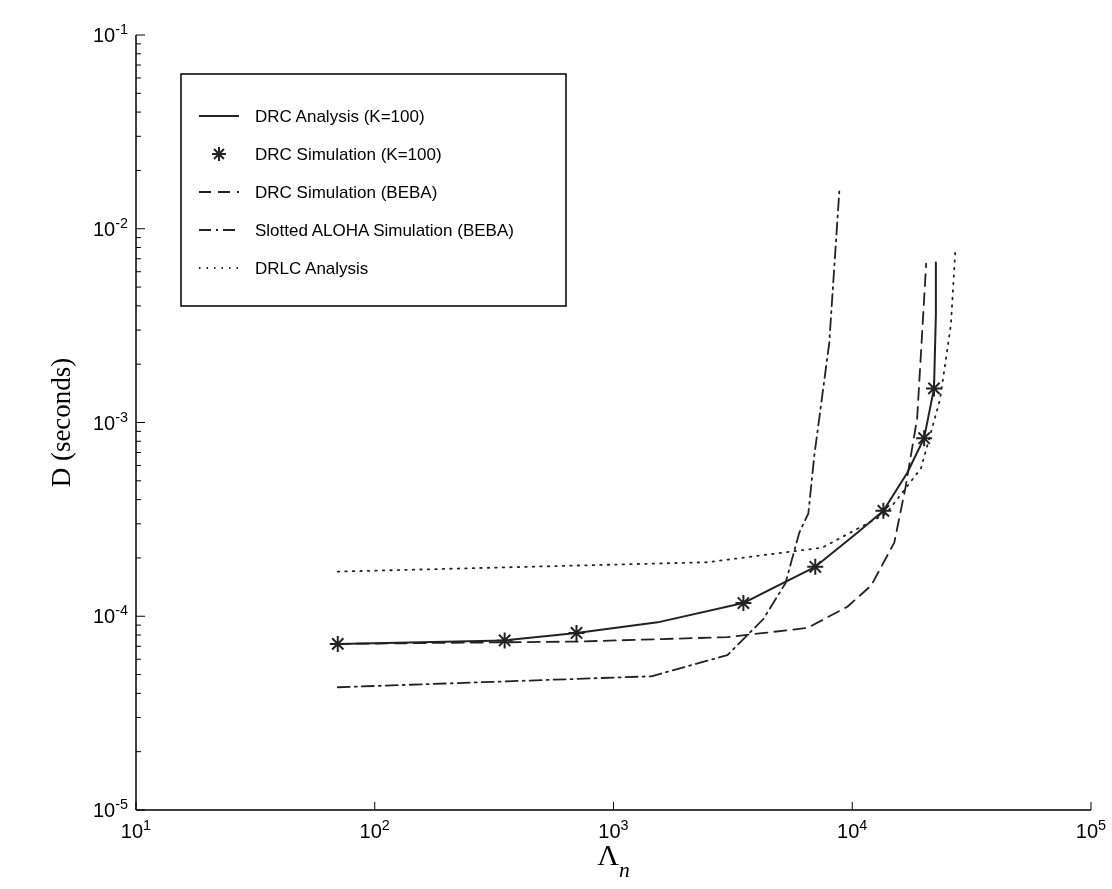  I want to click on y-tick-label: 10$^{-4}$, so click(110, 615).